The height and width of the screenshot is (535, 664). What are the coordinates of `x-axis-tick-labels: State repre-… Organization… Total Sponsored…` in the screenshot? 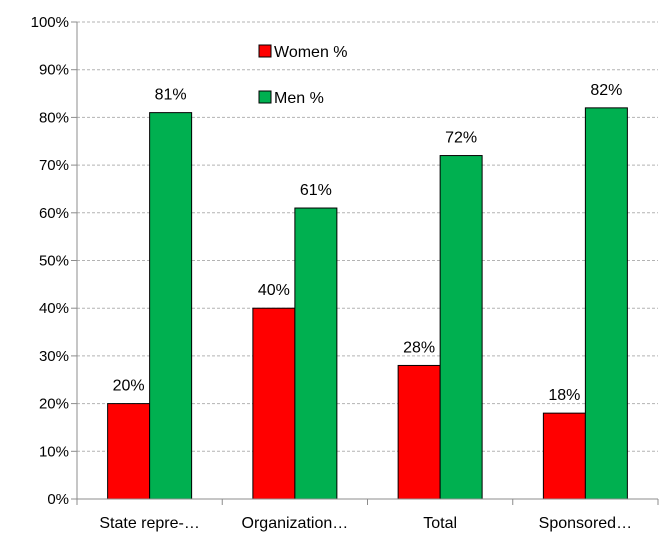 It's located at (367, 515).